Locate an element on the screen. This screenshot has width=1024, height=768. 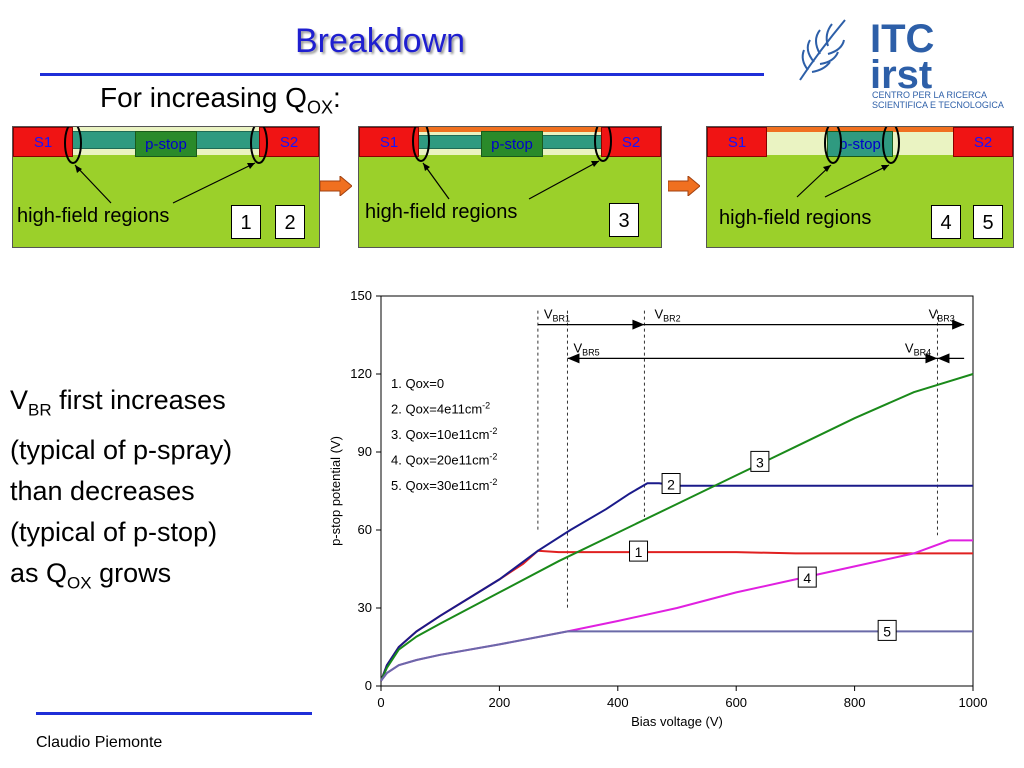
subtitle-suffix: : is located at coordinates (336, 97).